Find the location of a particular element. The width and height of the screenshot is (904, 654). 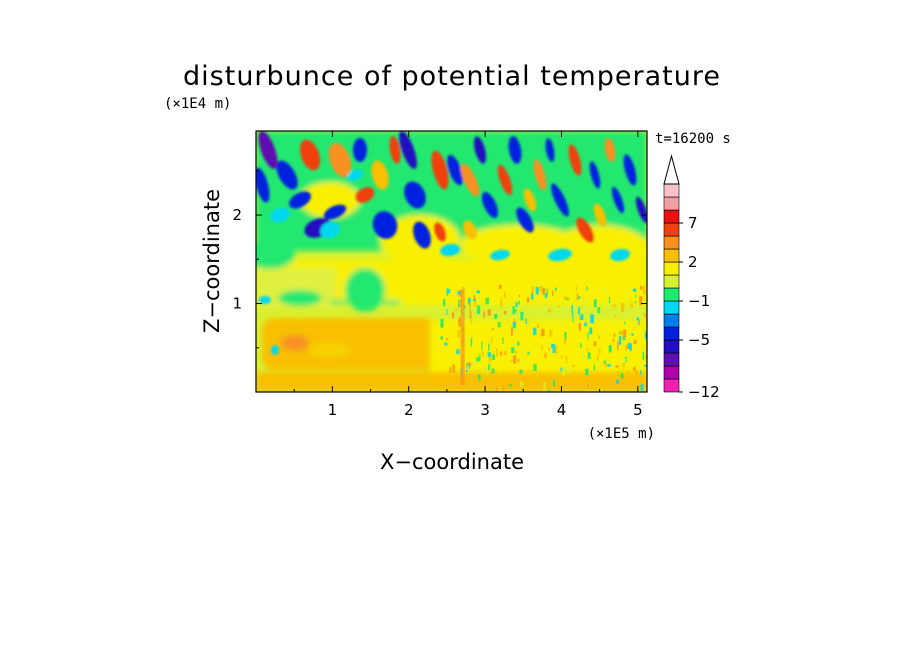

x-tick-label: 2 is located at coordinates (409, 410).